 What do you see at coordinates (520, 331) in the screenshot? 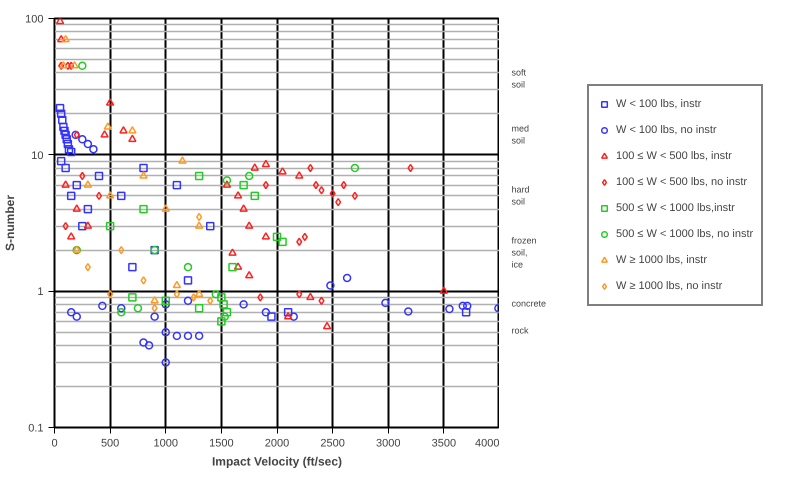
I see `text: rock` at bounding box center [520, 331].